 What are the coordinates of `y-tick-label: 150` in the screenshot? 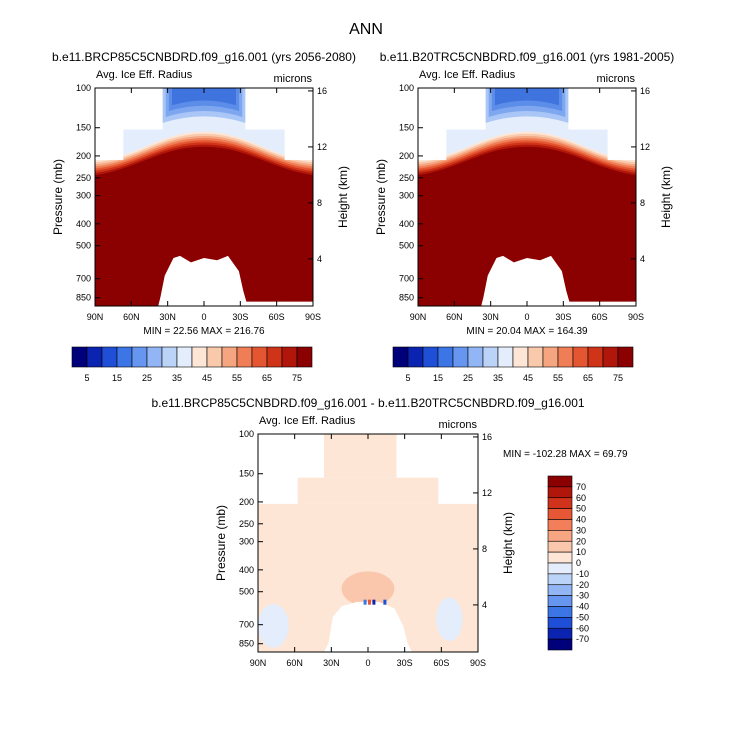 It's located at (406, 128).